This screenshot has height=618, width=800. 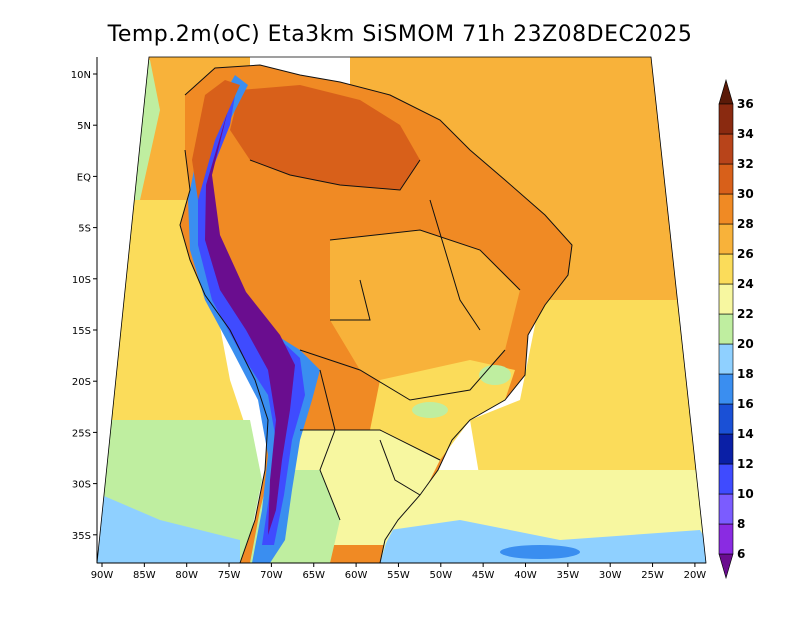 What do you see at coordinates (325, 137) in the screenshot?
I see `land-northwest-hot` at bounding box center [325, 137].